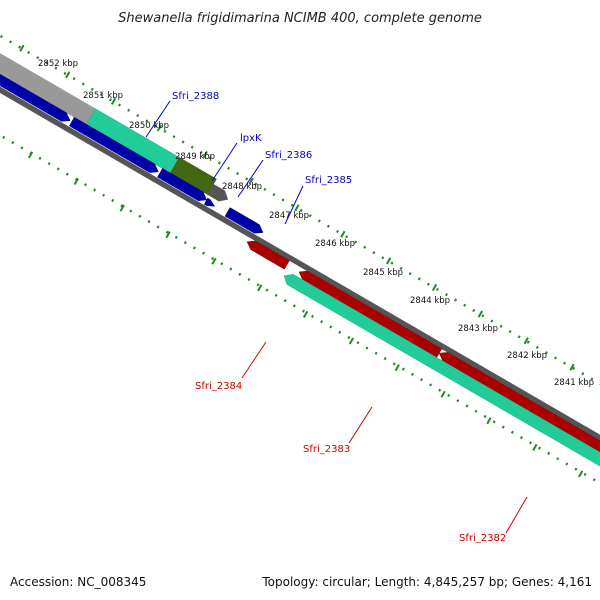 This screenshot has width=600, height=600. Describe the element at coordinates (224, 162) in the screenshot. I see `leader-lpxk` at that location.